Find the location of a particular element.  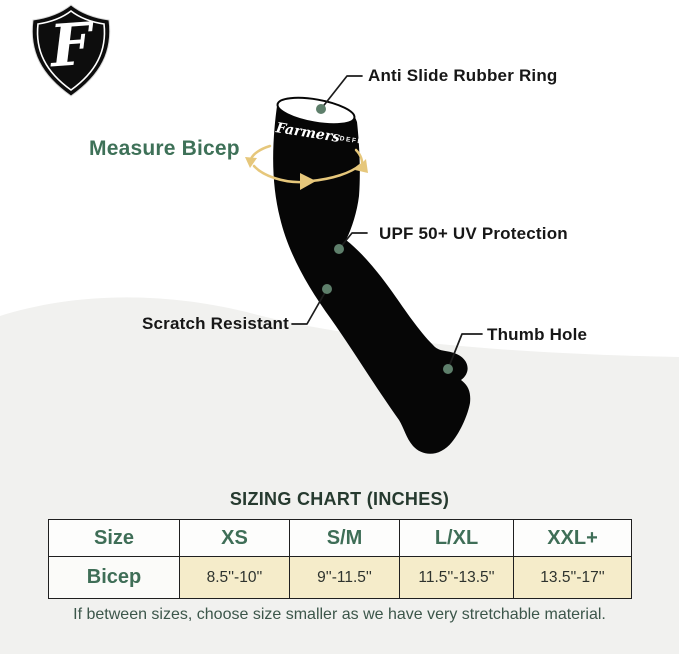

callout-label-measure-bicep: Measure Bicep is located at coordinates (164, 148).